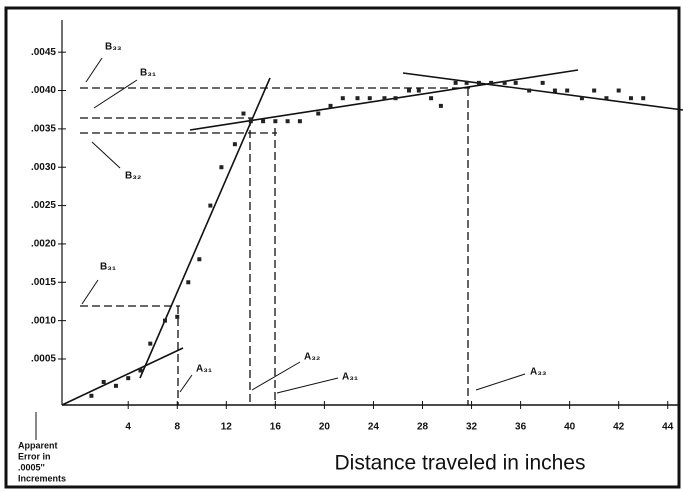  What do you see at coordinates (276, 427) in the screenshot?
I see `x-tick-label: 16` at bounding box center [276, 427].